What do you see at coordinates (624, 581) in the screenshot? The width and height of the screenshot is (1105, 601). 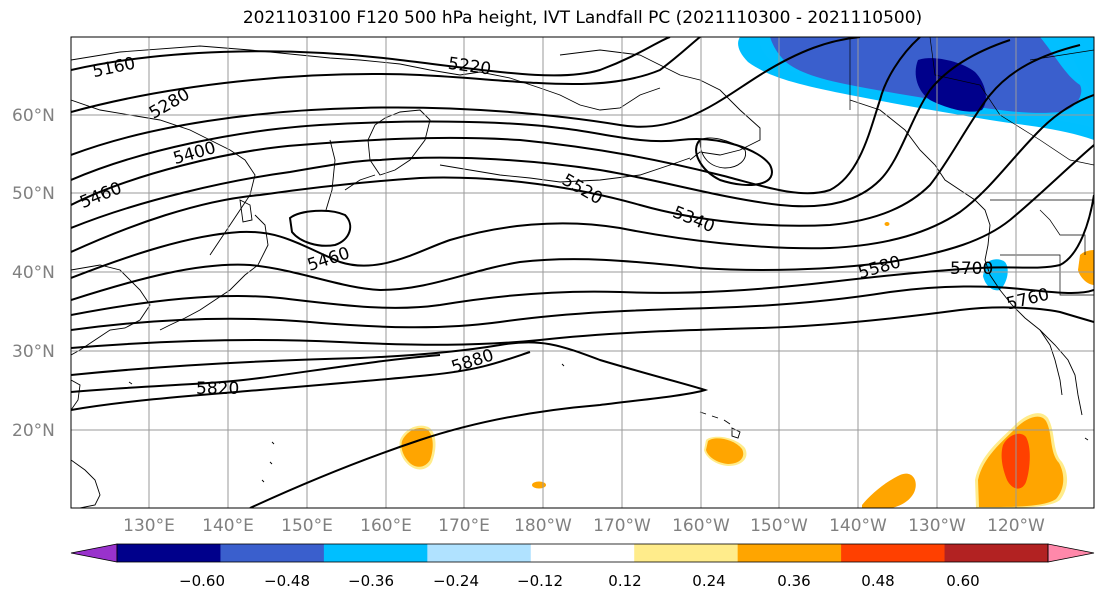 I see `colorbar-tick-label: 0.12` at bounding box center [624, 581].